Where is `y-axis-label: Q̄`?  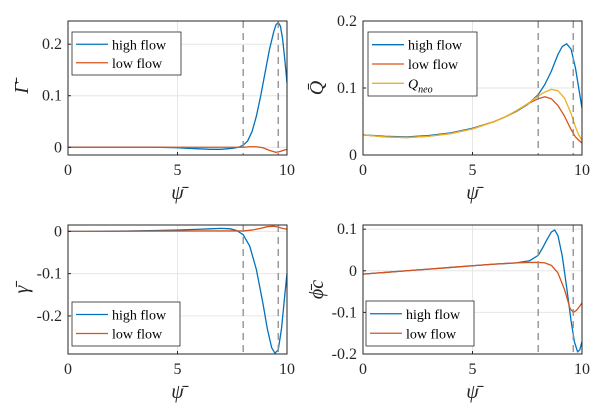 y-axis-label: Q̄ is located at coordinates (317, 87).